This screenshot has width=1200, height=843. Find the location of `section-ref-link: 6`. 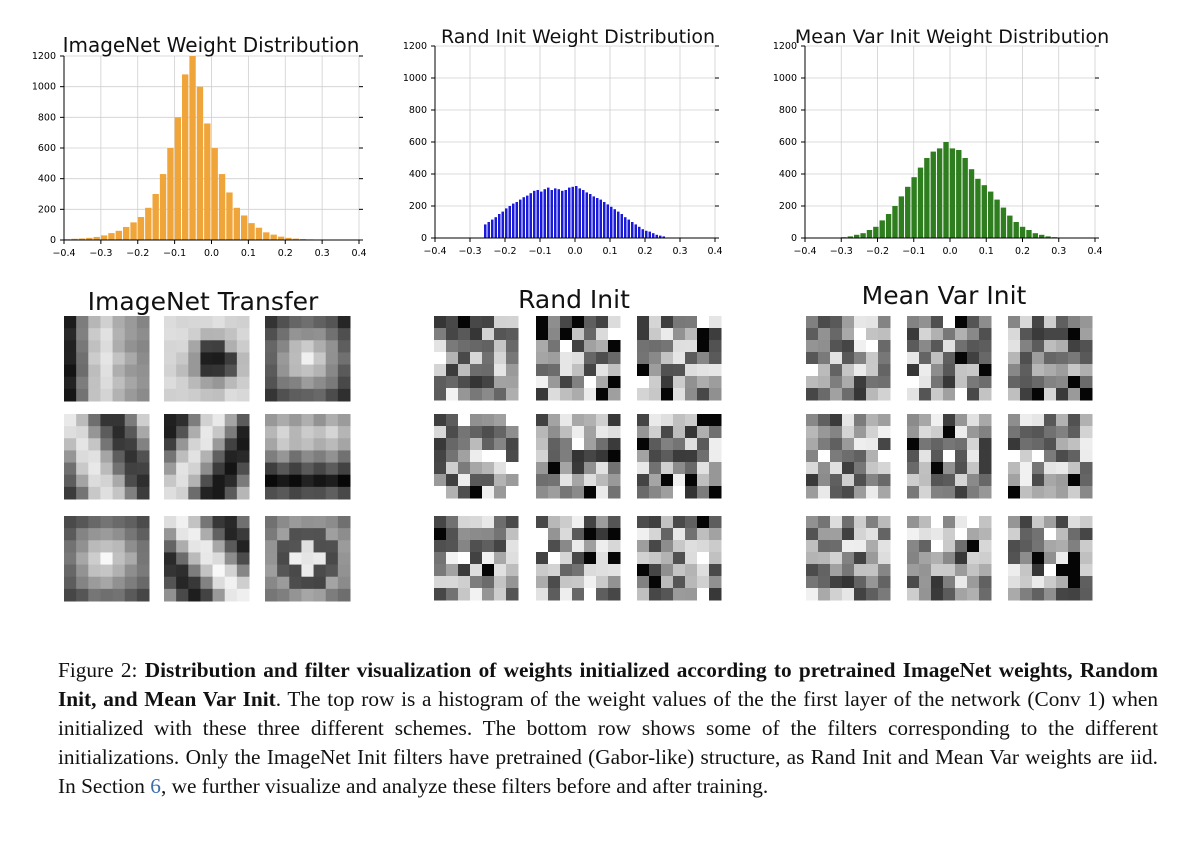

section-ref-link: 6 is located at coordinates (155, 786).